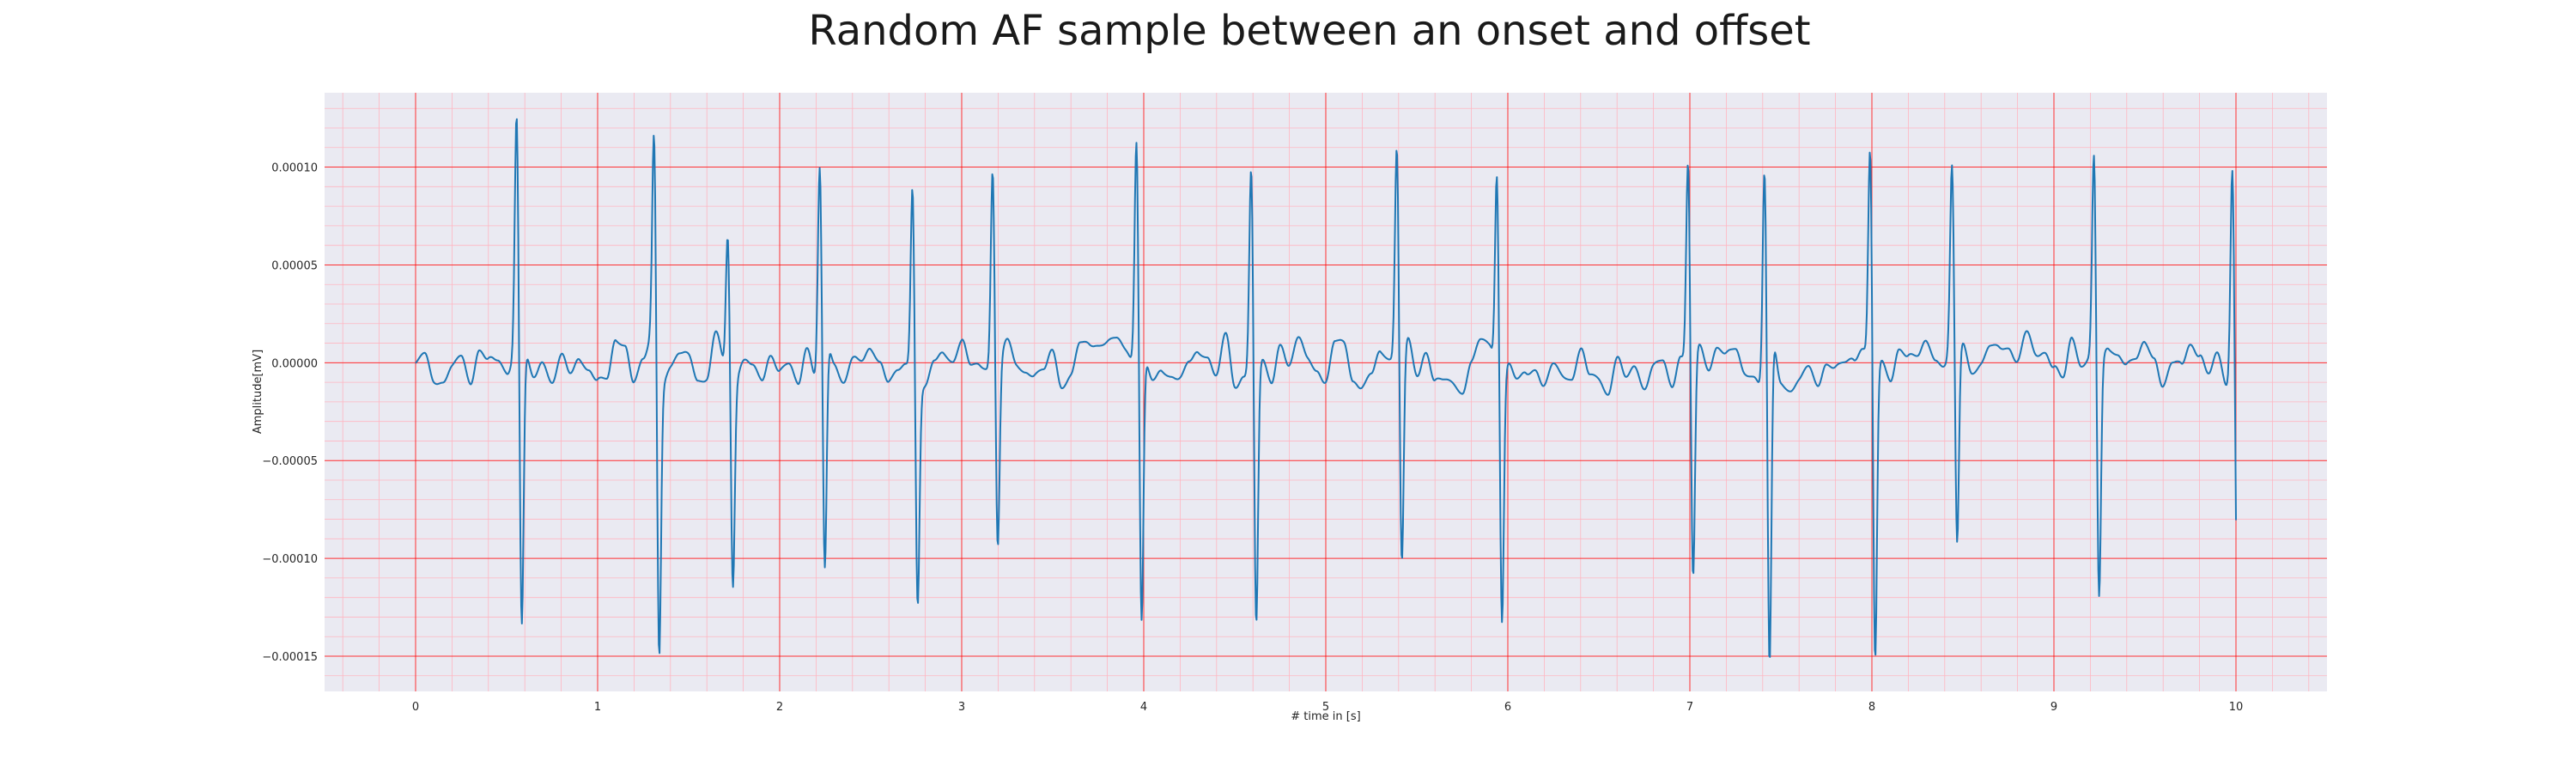 The height and width of the screenshot is (773, 2576). What do you see at coordinates (2053, 707) in the screenshot?
I see `x-tick-label: 9` at bounding box center [2053, 707].